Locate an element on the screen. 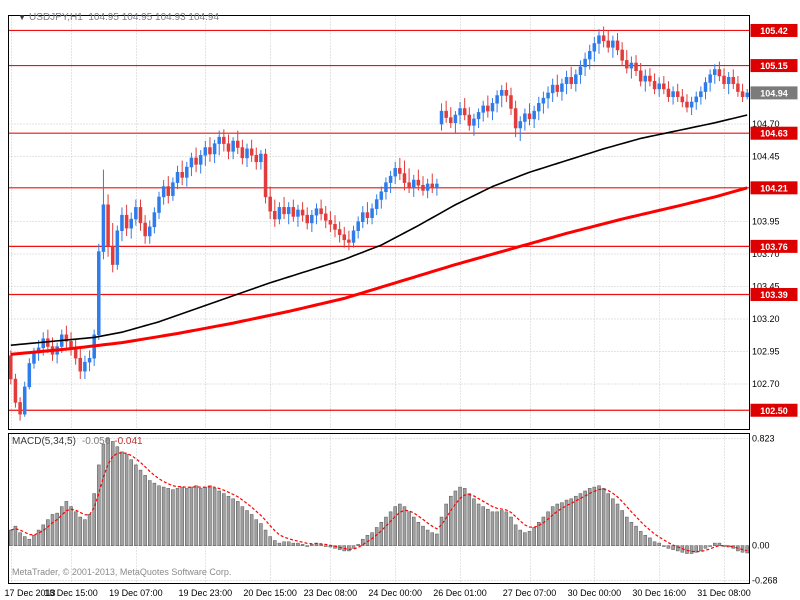  macd-scale-label: -0.268 is located at coordinates (765, 581).